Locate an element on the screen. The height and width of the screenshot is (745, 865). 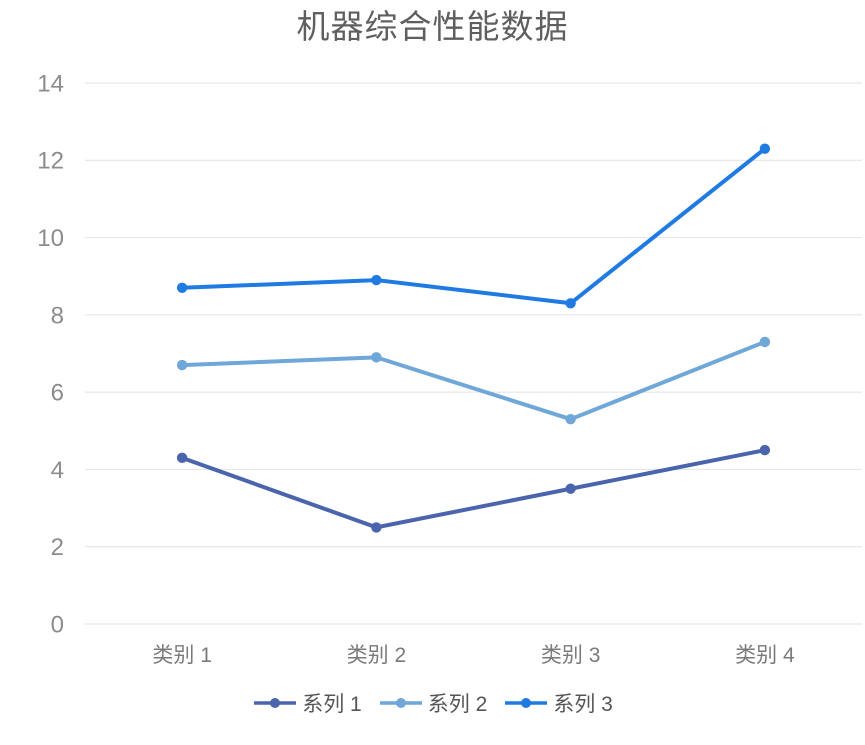
y-axis-tick-label: 12 is located at coordinates (50, 161).